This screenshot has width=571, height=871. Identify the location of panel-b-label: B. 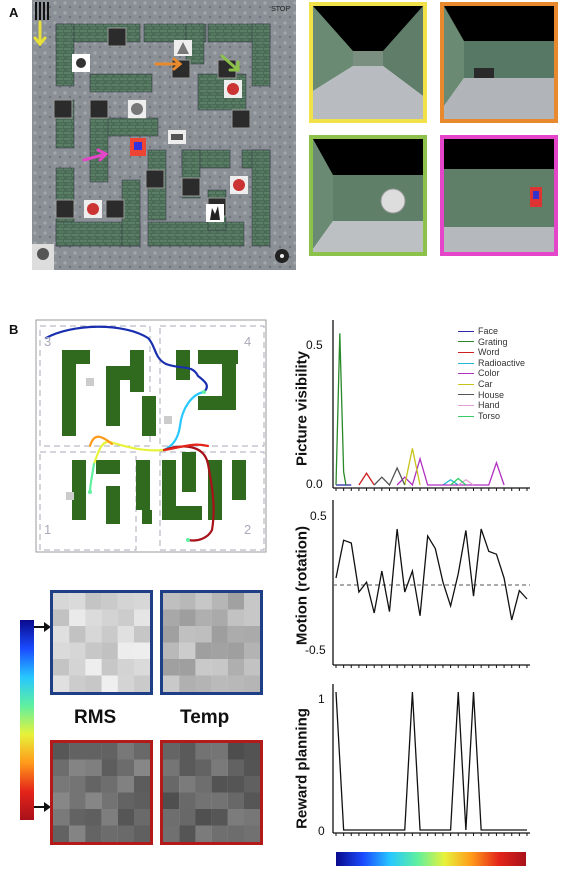
(14, 329).